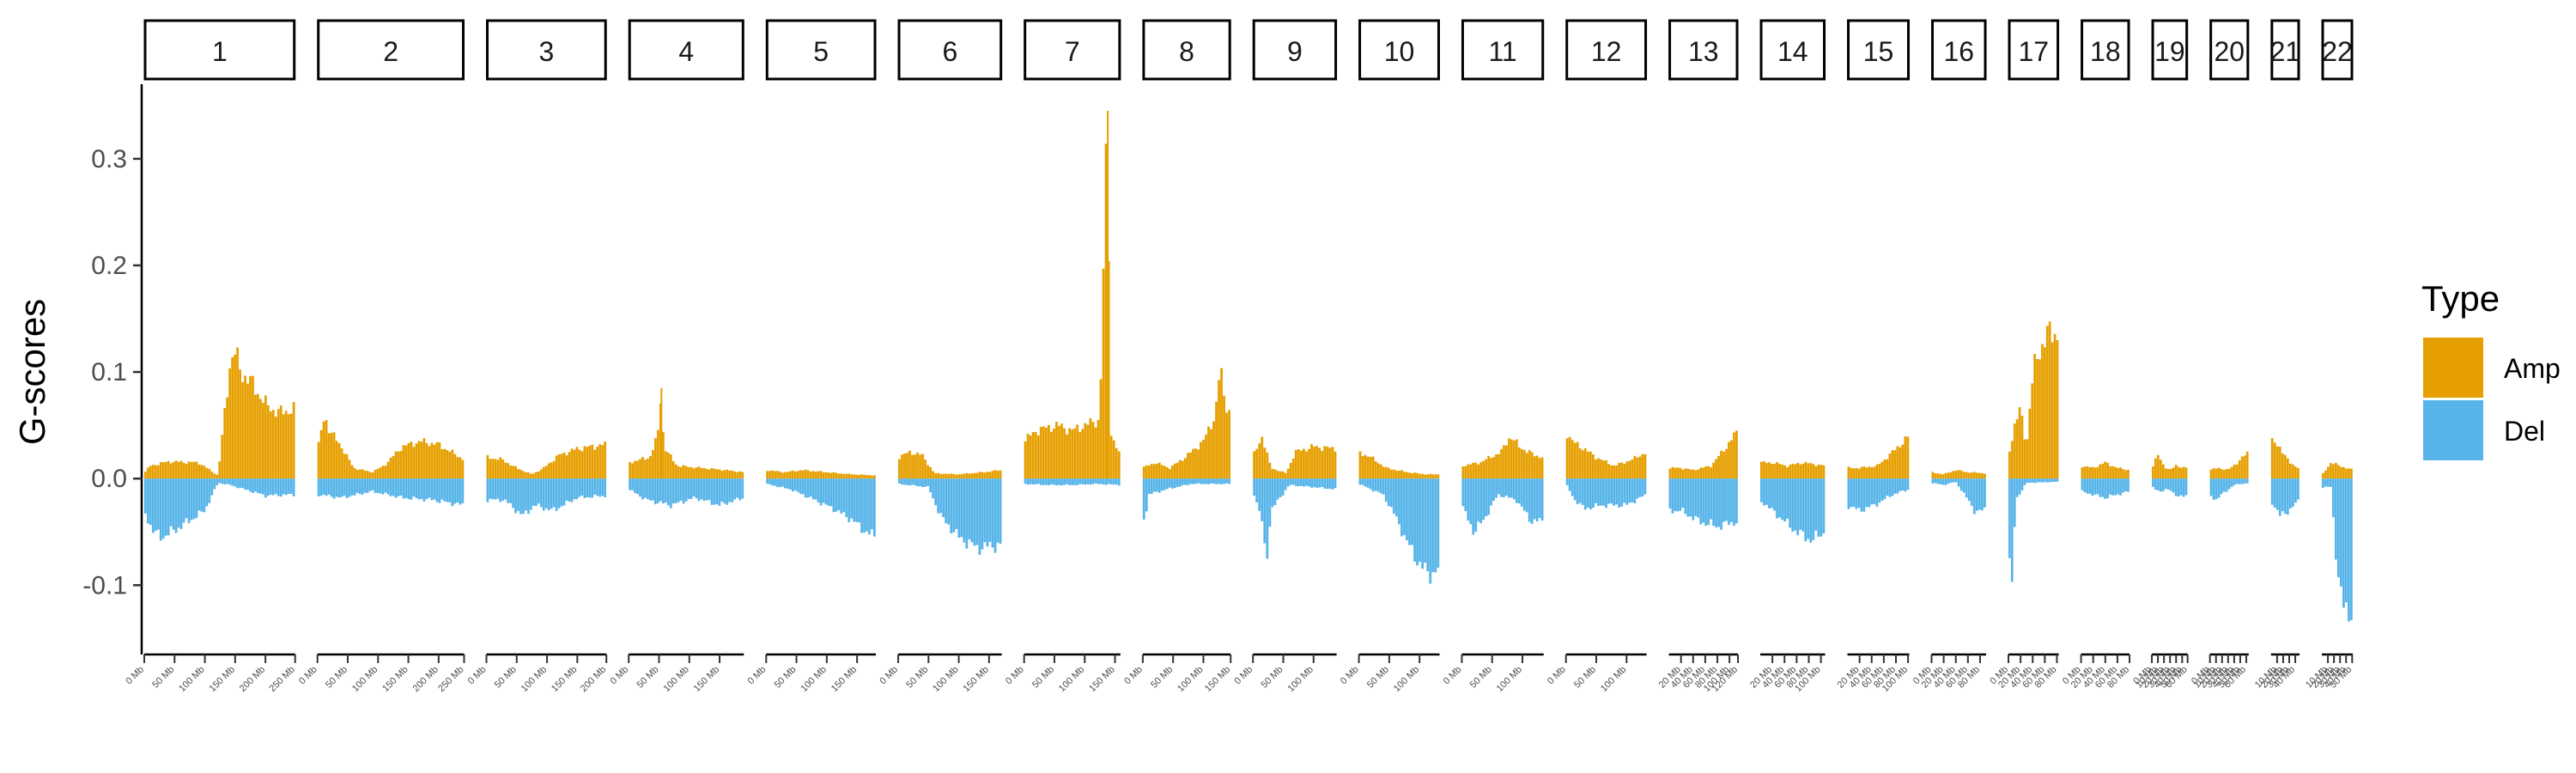  Describe the element at coordinates (1108, 295) in the screenshot. I see `amp-peak` at that location.